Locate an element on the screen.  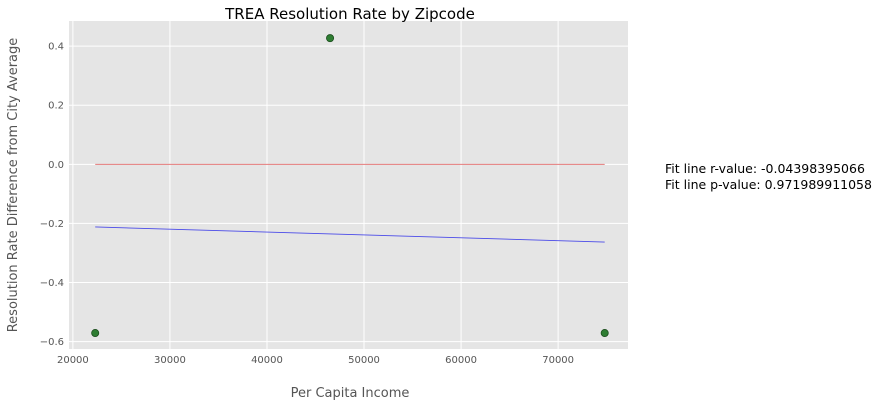
y-tick-label: 0.2 is located at coordinates (56, 106).